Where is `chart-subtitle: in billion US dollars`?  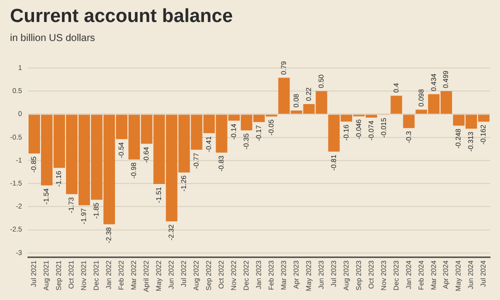 chart-subtitle: in billion US dollars is located at coordinates (53, 38).